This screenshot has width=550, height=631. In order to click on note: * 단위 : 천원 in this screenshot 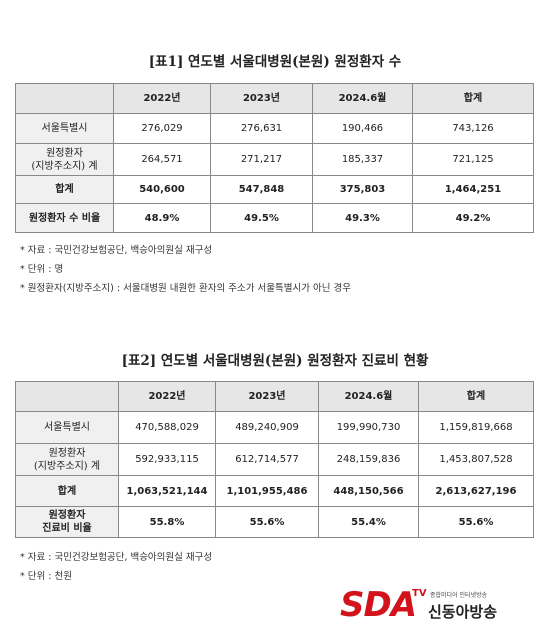, I will do `click(46, 576)`.